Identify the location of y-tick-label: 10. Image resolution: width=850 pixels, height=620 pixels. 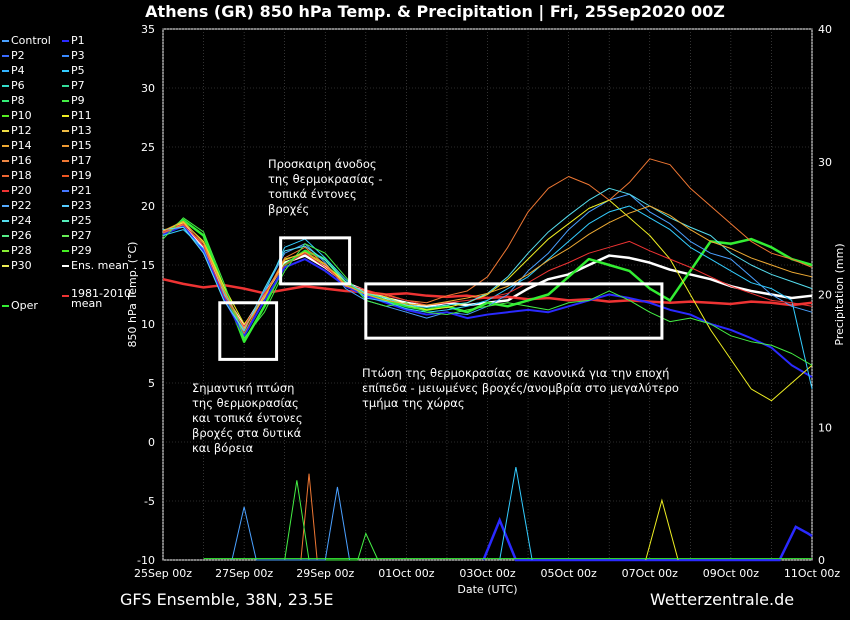
(148, 324).